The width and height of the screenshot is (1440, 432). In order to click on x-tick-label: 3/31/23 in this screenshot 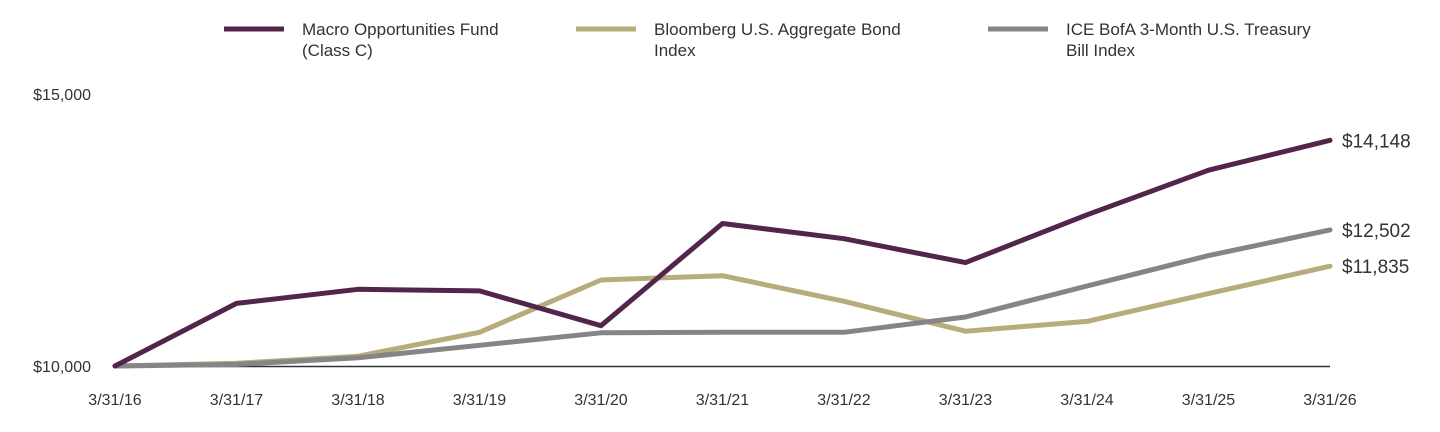, I will do `click(965, 400)`.